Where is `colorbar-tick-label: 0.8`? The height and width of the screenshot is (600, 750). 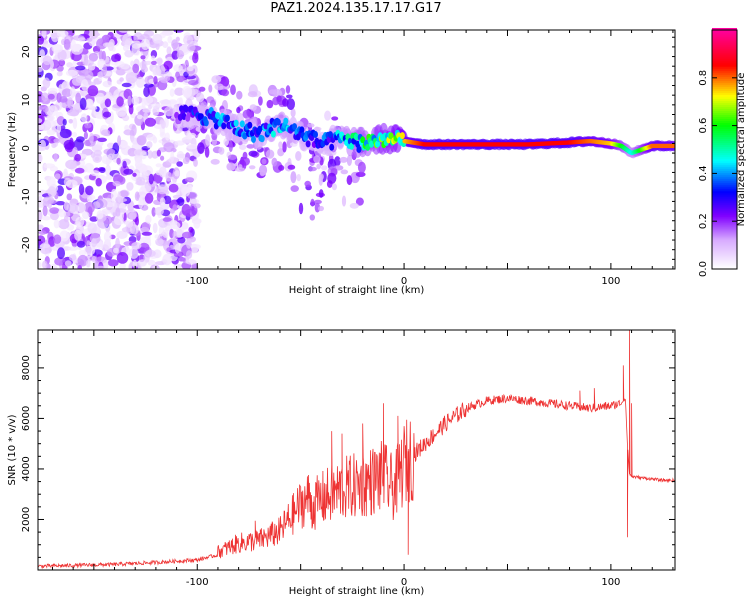 colorbar-tick-label: 0.8 is located at coordinates (703, 78).